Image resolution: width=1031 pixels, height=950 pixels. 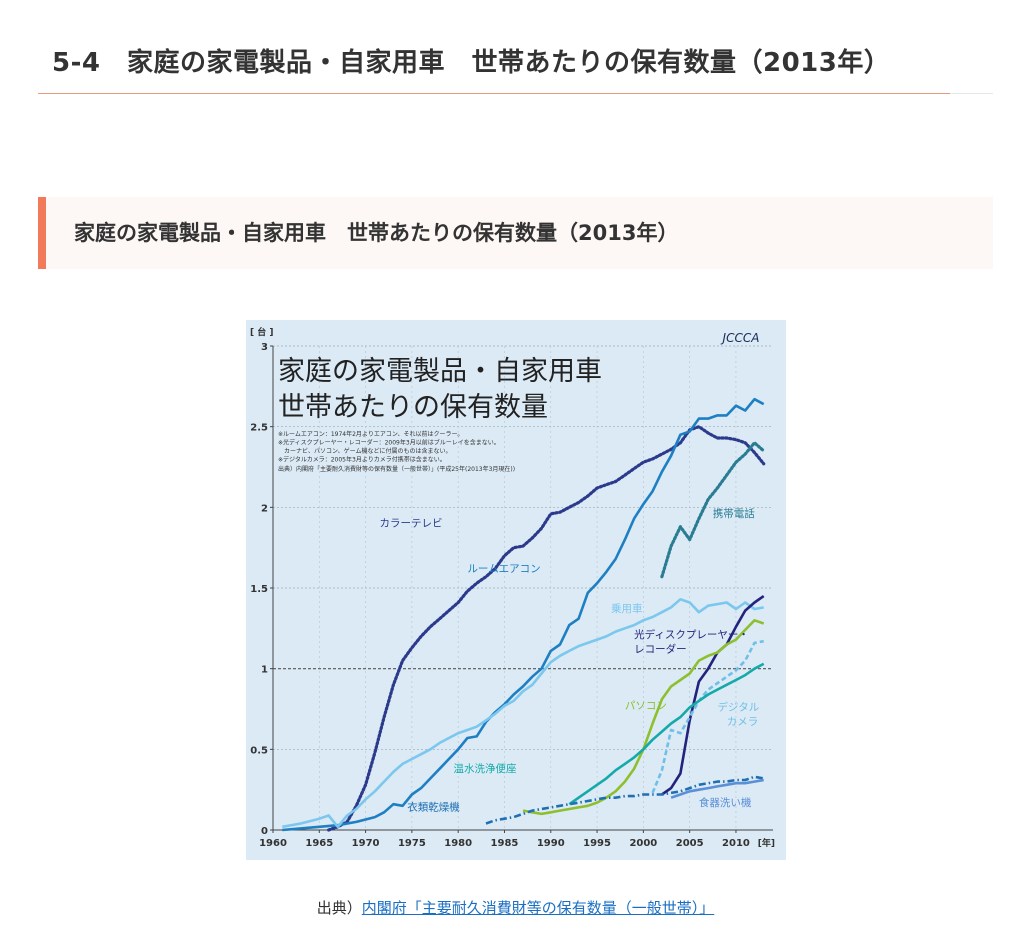 I want to click on y-tick-label: 2.5, so click(x=259, y=428).